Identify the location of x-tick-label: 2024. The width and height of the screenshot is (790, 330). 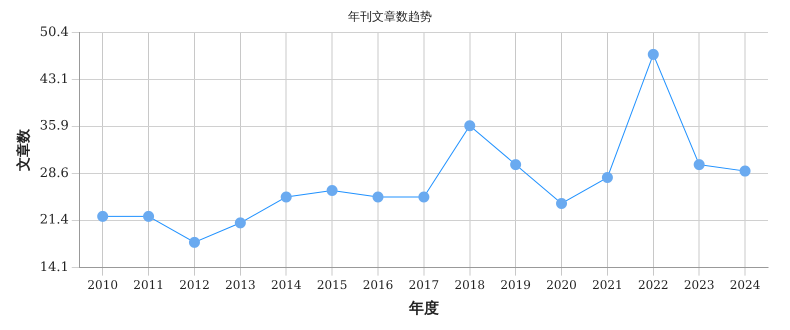
(745, 285).